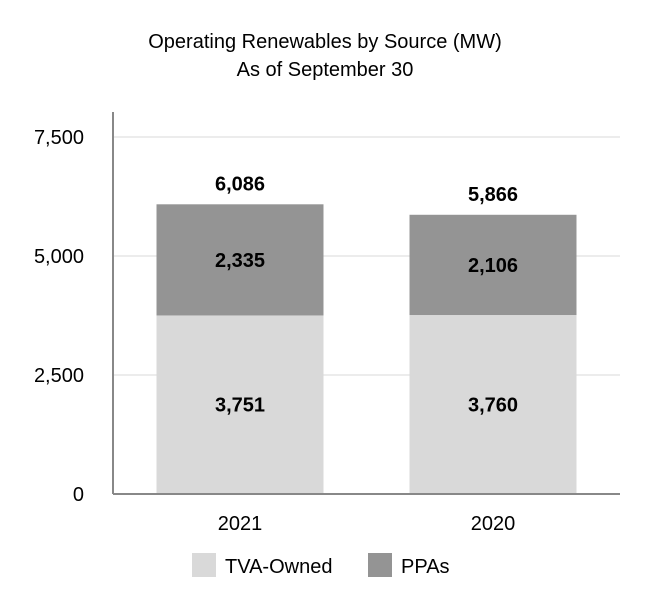 The width and height of the screenshot is (650, 605). Describe the element at coordinates (493, 195) in the screenshot. I see `total-value-label: 5,866` at that location.